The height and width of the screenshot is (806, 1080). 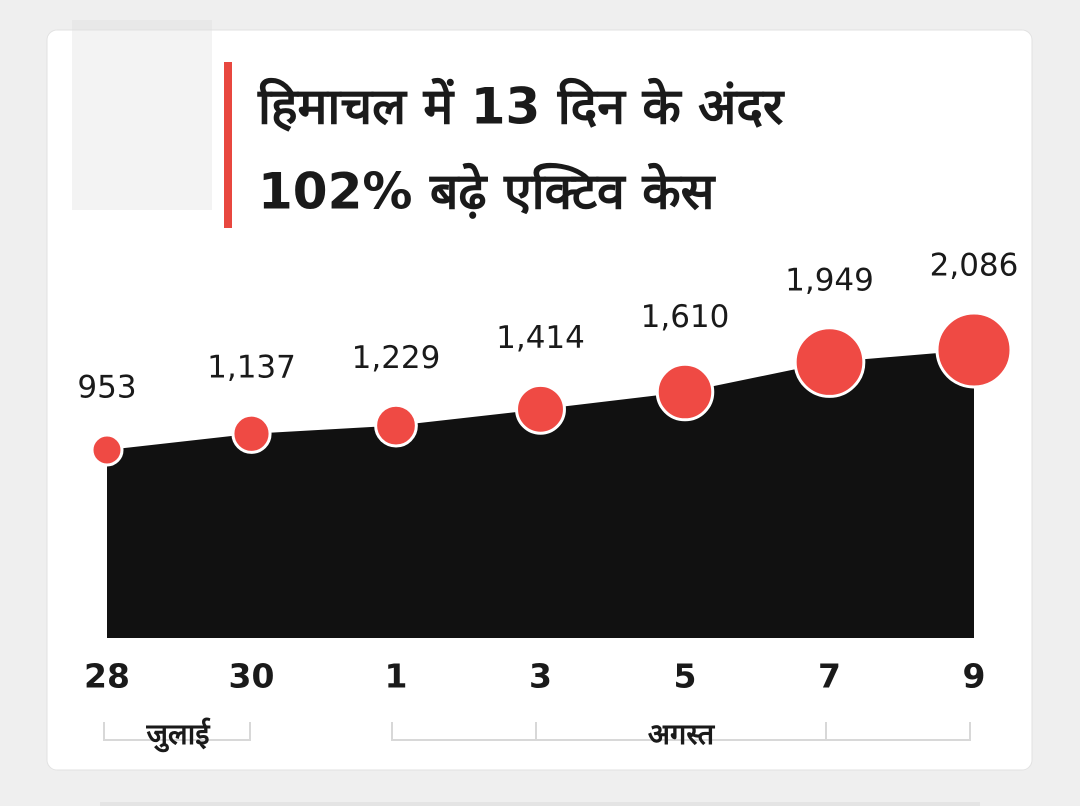 I want to click on value-label: 1,949, so click(x=829, y=280).